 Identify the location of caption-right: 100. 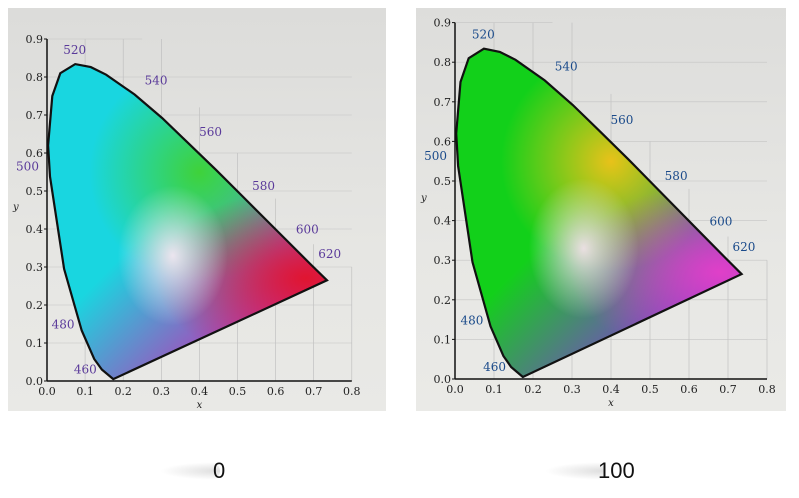
(616, 470).